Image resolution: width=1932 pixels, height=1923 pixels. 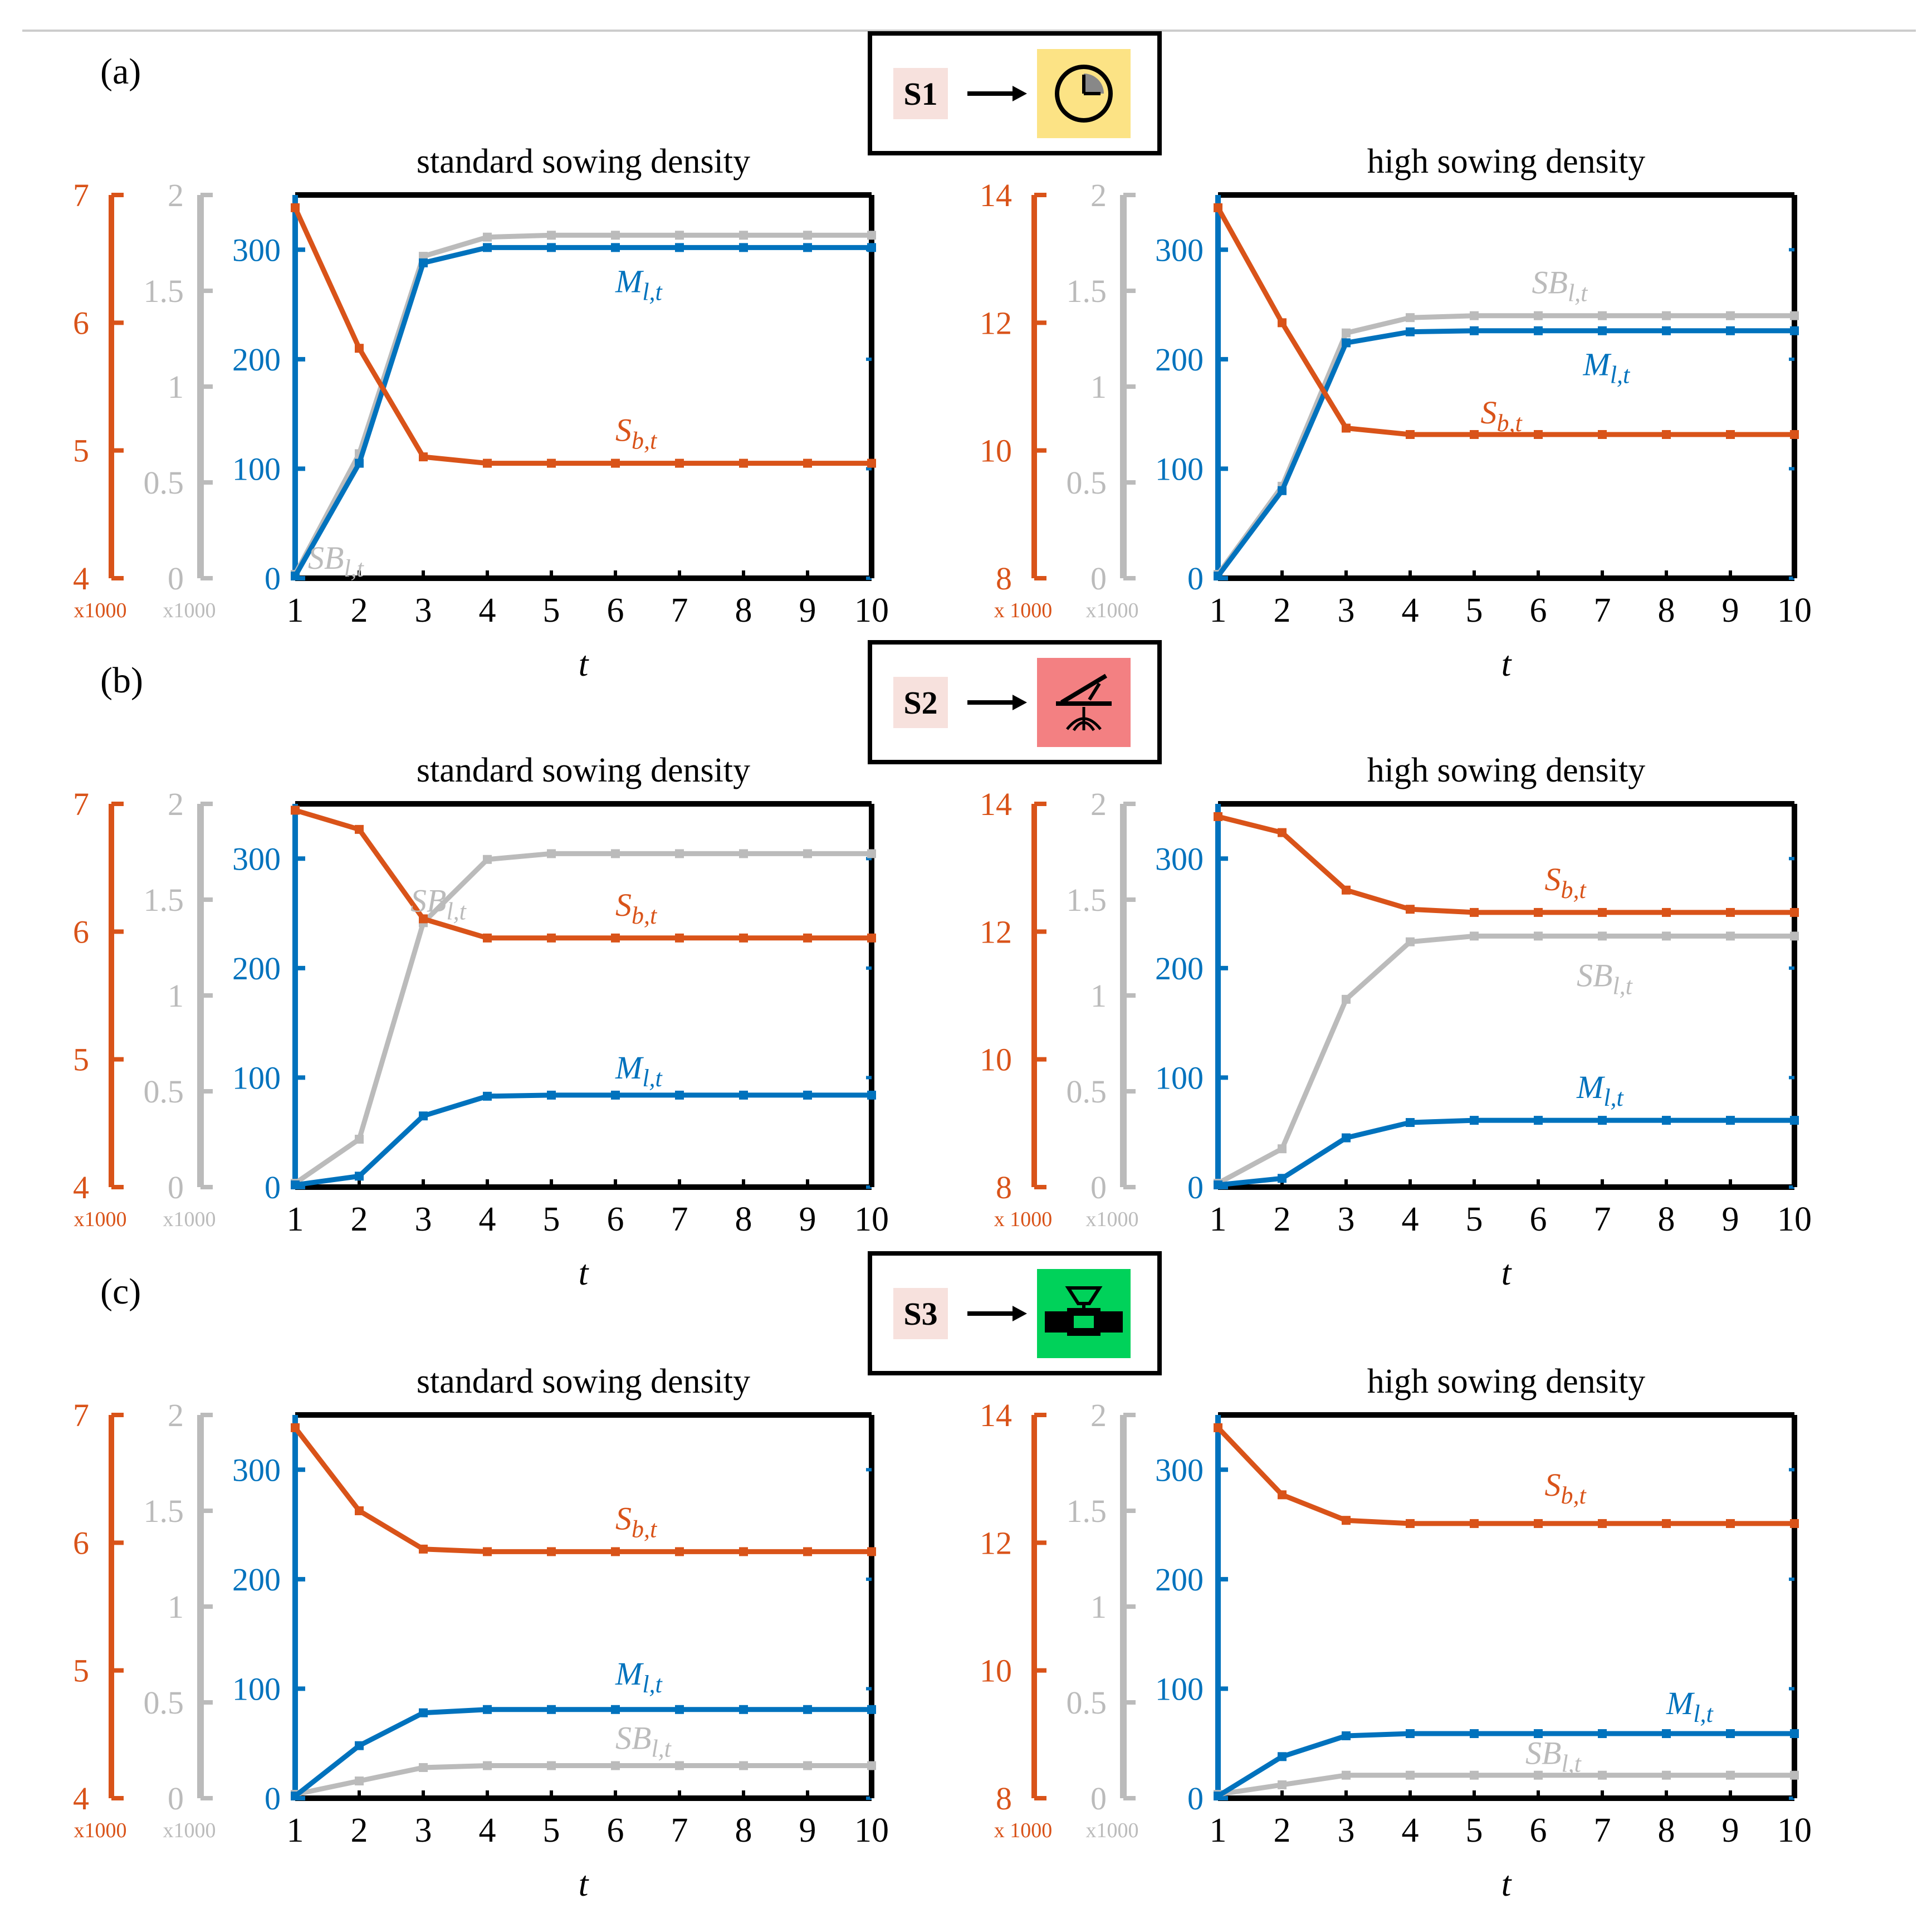 I want to click on red-y-tick-label: 4, so click(x=81, y=1798).